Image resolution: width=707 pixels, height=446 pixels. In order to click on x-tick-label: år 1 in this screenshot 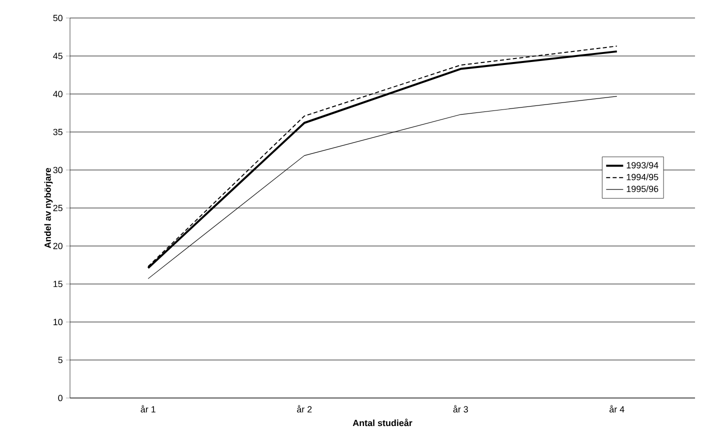, I will do `click(148, 408)`.